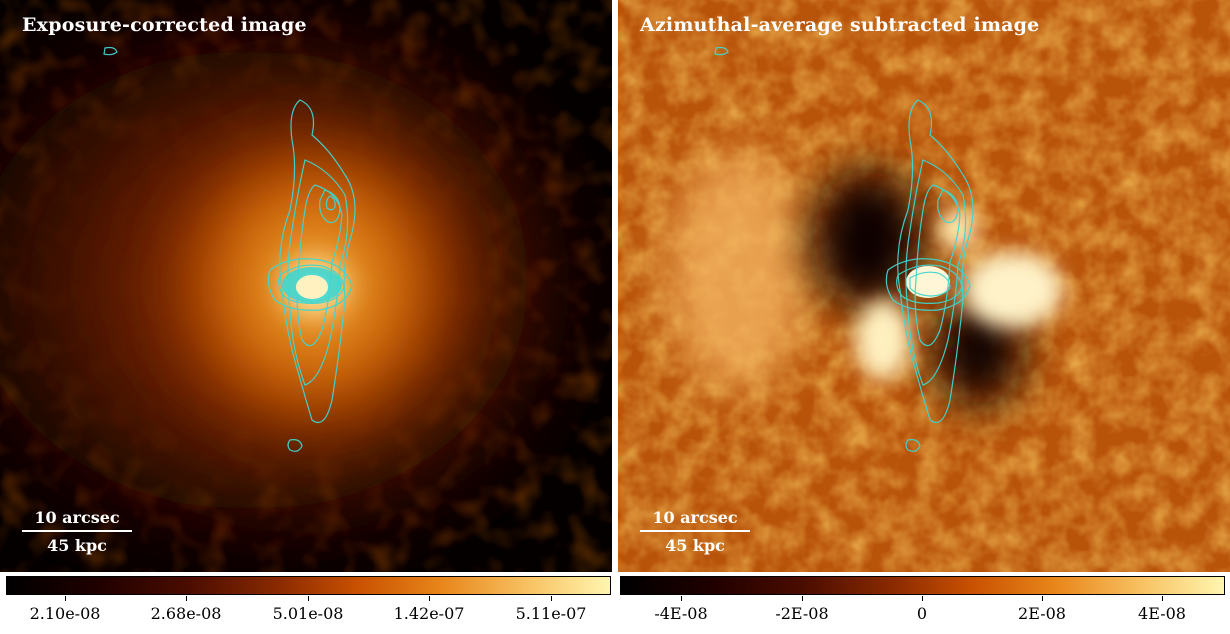  Describe the element at coordinates (802, 613) in the screenshot. I see `colorbar-right-tick-label: -2E-08` at that location.